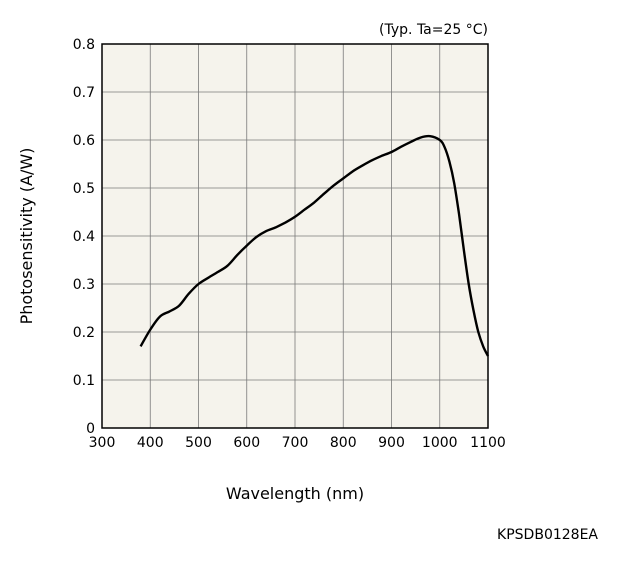 This screenshot has width=619, height=565. I want to click on x-tick-label: 700, so click(295, 443).